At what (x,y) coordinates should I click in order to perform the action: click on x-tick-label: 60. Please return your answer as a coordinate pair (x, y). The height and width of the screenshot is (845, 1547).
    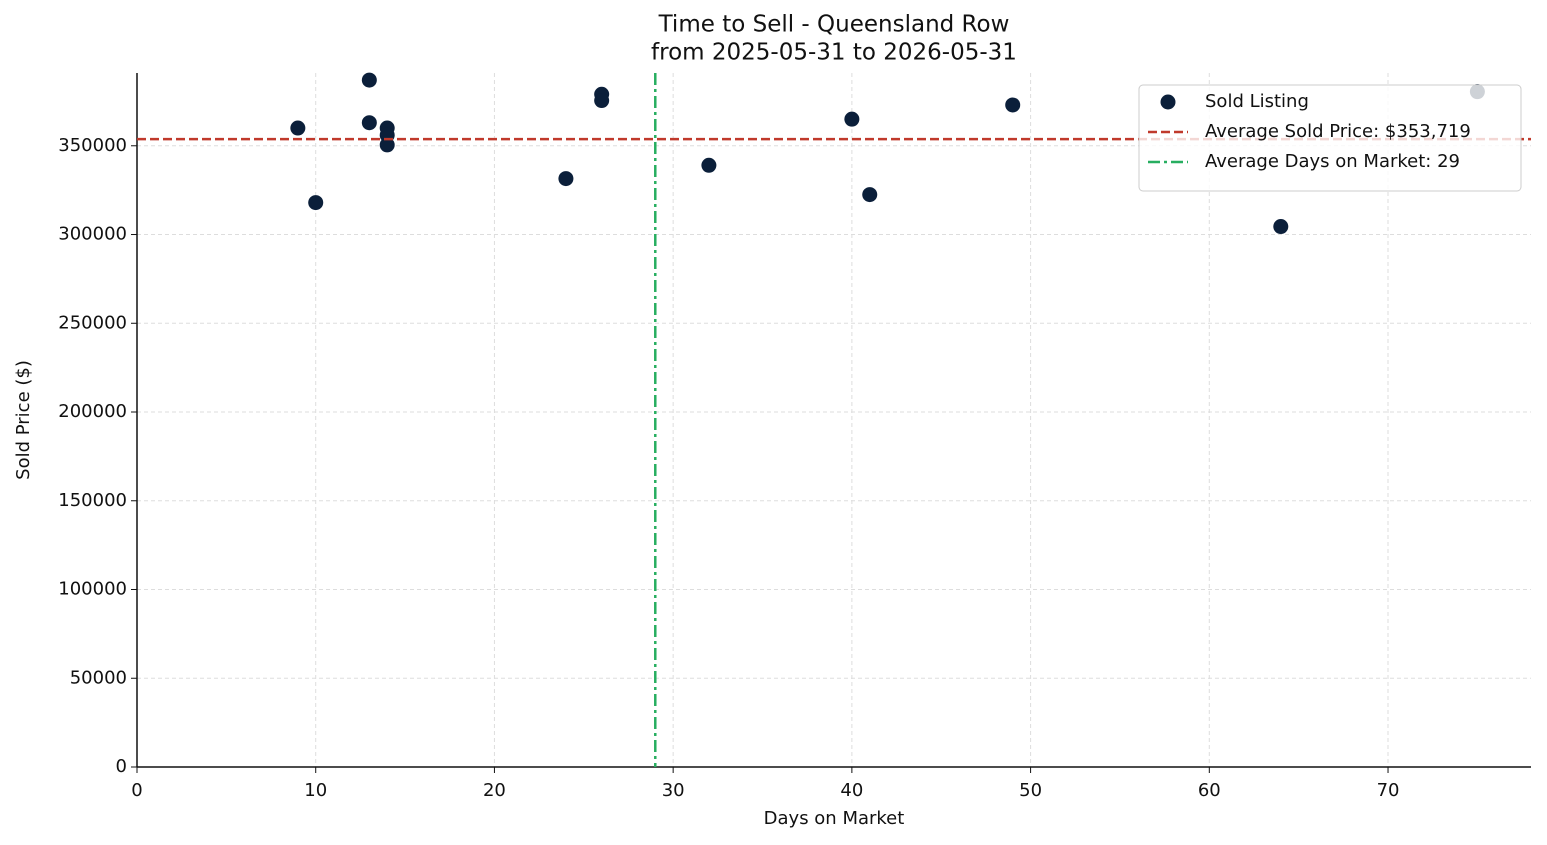
    Looking at the image, I should click on (1209, 790).